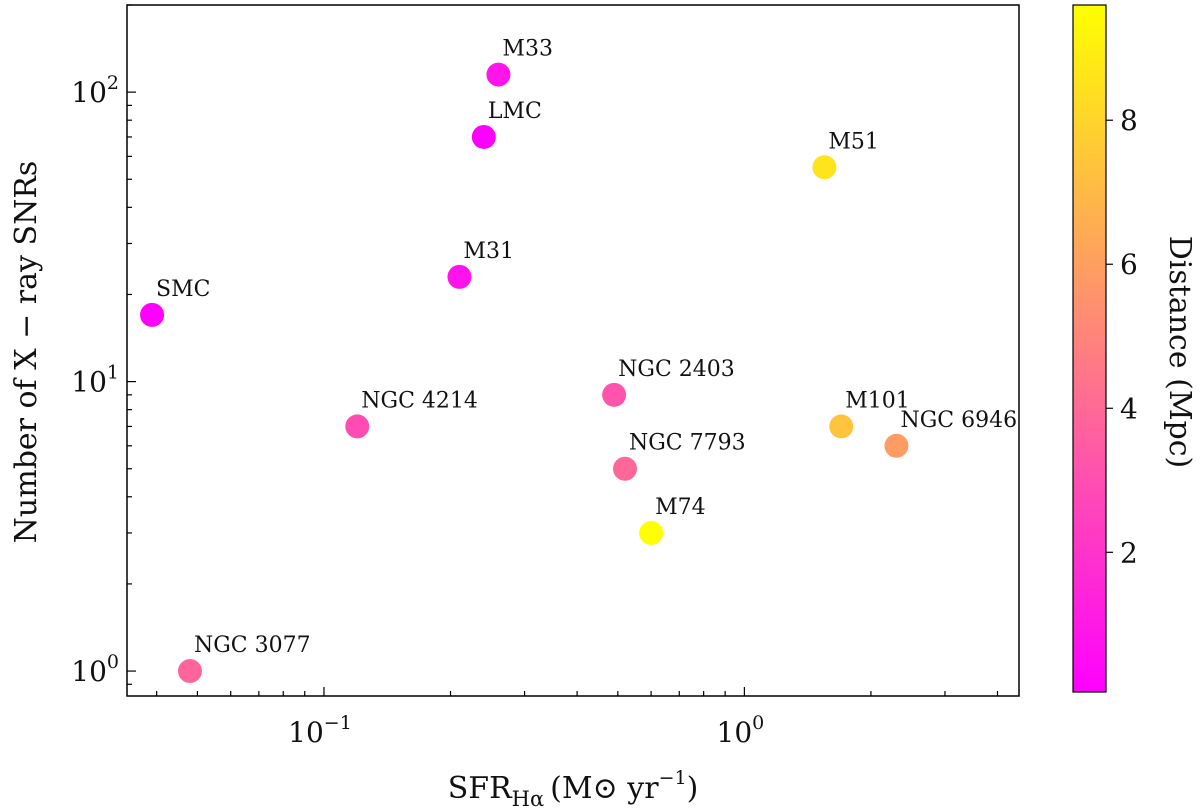 The height and width of the screenshot is (812, 1200). I want to click on point-label-m51: M51, so click(853, 141).